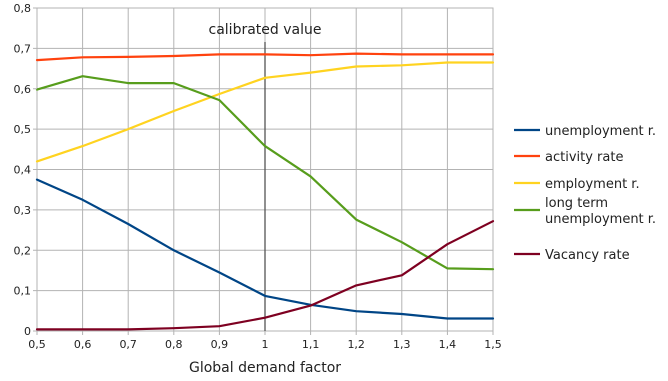 The height and width of the screenshot is (381, 668). I want to click on x-tick-label: 0,9, so click(220, 344).